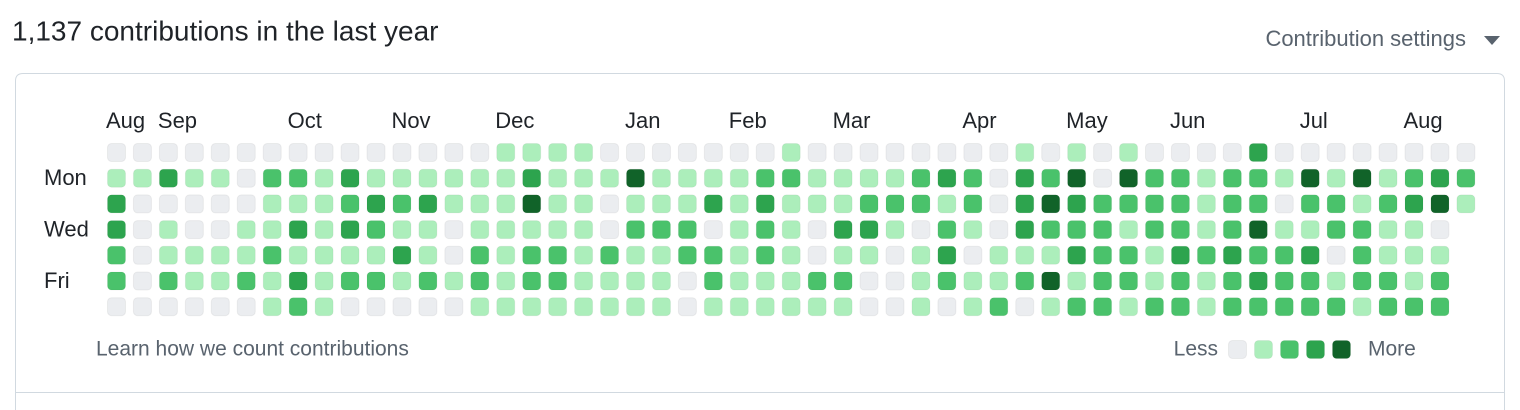 Image resolution: width=1520 pixels, height=410 pixels. What do you see at coordinates (1187, 120) in the screenshot?
I see `month-label: Jun` at bounding box center [1187, 120].